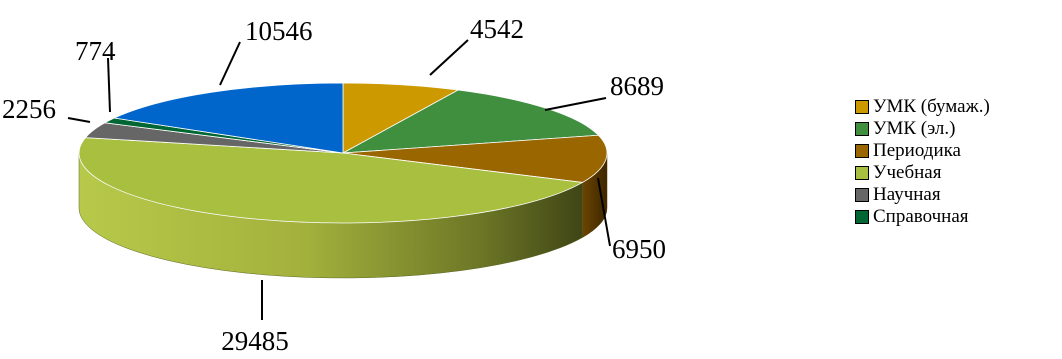 The image size is (1062, 359). I want to click on data-label: 29485, so click(255, 341).